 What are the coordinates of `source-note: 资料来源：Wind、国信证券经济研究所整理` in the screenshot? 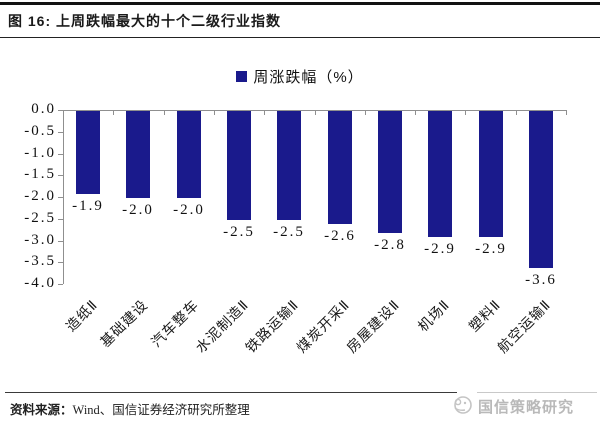 It's located at (130, 408).